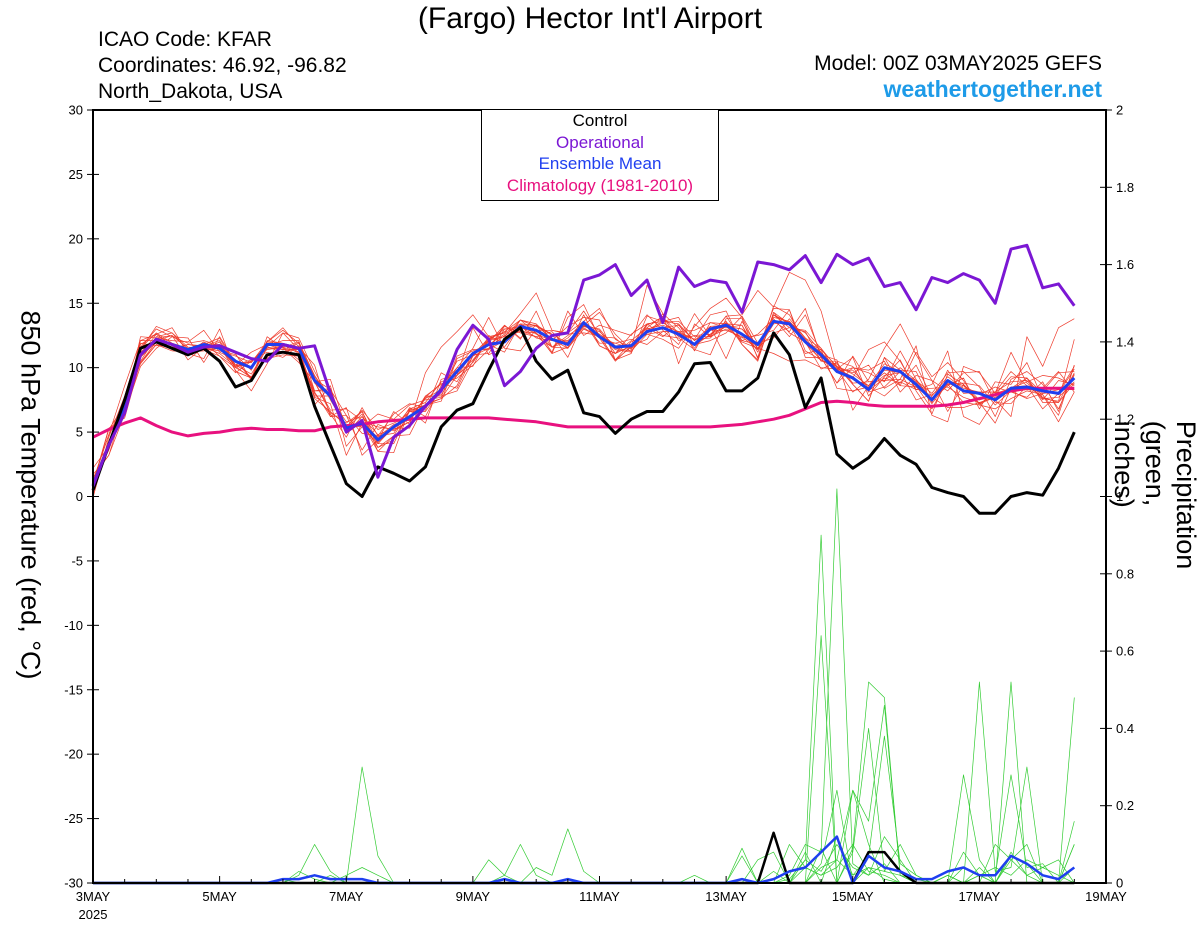 The height and width of the screenshot is (927, 1200). What do you see at coordinates (600, 120) in the screenshot?
I see `legend-control: Control` at bounding box center [600, 120].